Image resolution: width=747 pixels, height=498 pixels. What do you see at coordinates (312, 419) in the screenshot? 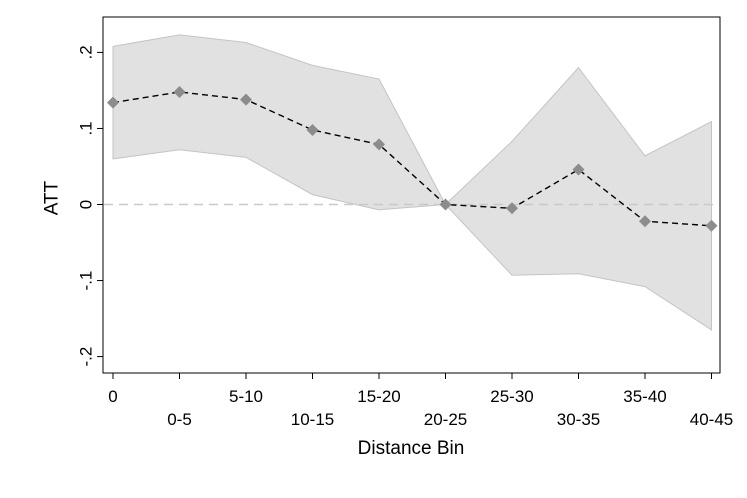
I see `x-tick-label: 10-15` at bounding box center [312, 419].